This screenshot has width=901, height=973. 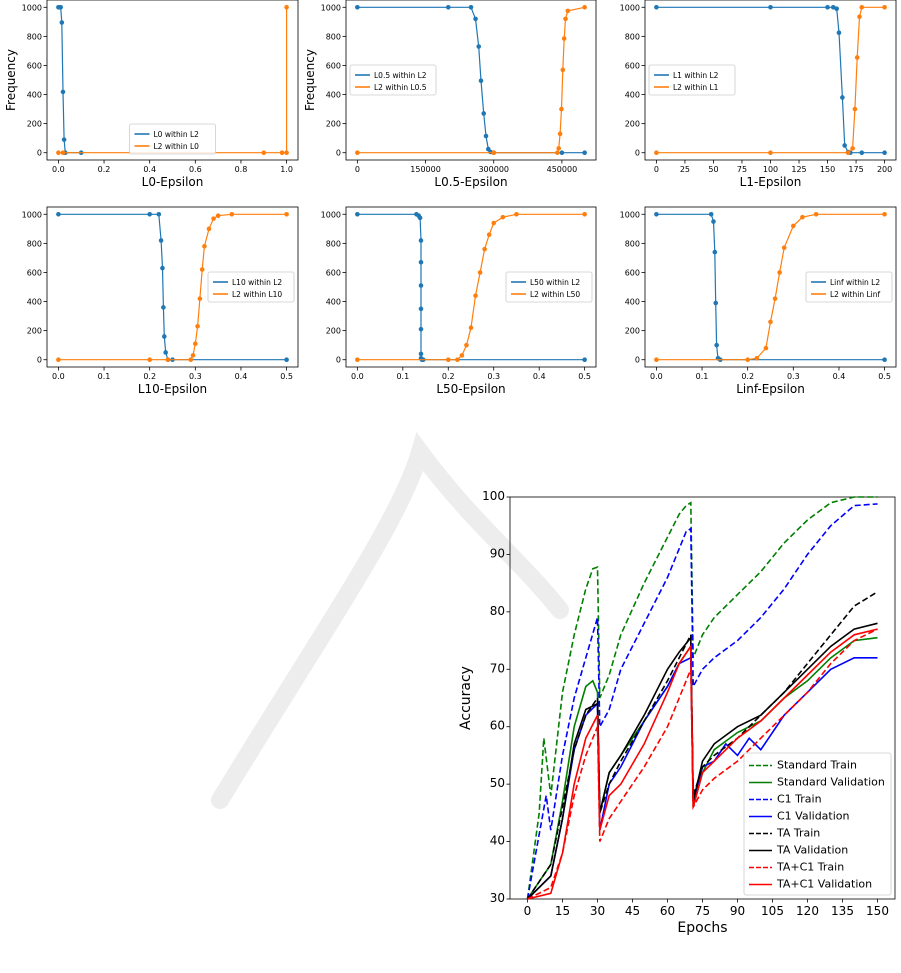 I want to click on x-tick-label: 45, so click(x=632, y=911).